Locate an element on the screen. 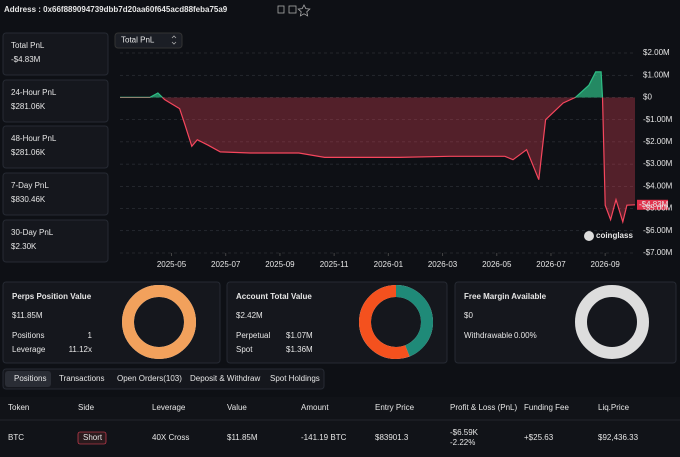 Image resolution: width=680 pixels, height=457 pixels. panel-title: Account Total Value is located at coordinates (274, 296).